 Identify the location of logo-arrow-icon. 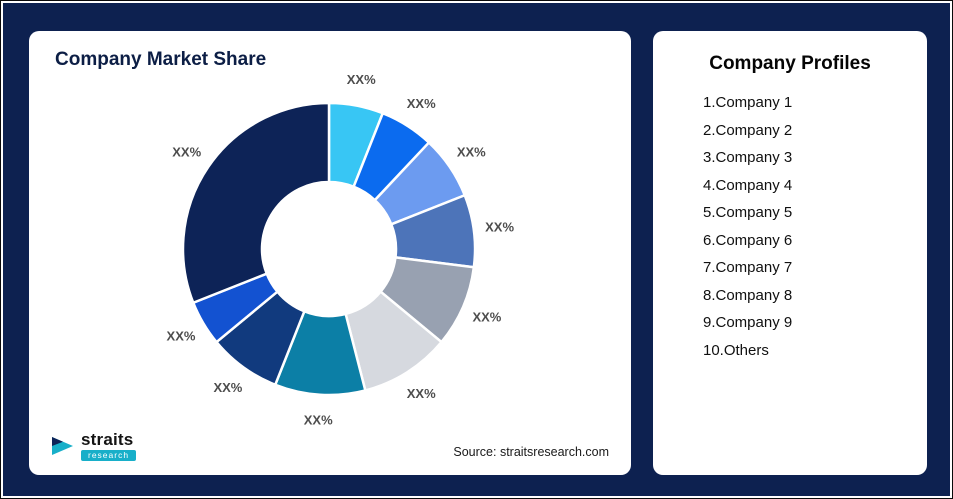
(62, 445).